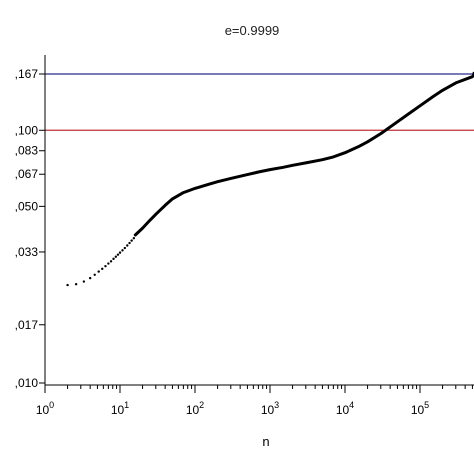 This screenshot has width=474, height=474. I want to click on chart-title: e=0.9999, so click(252, 30).